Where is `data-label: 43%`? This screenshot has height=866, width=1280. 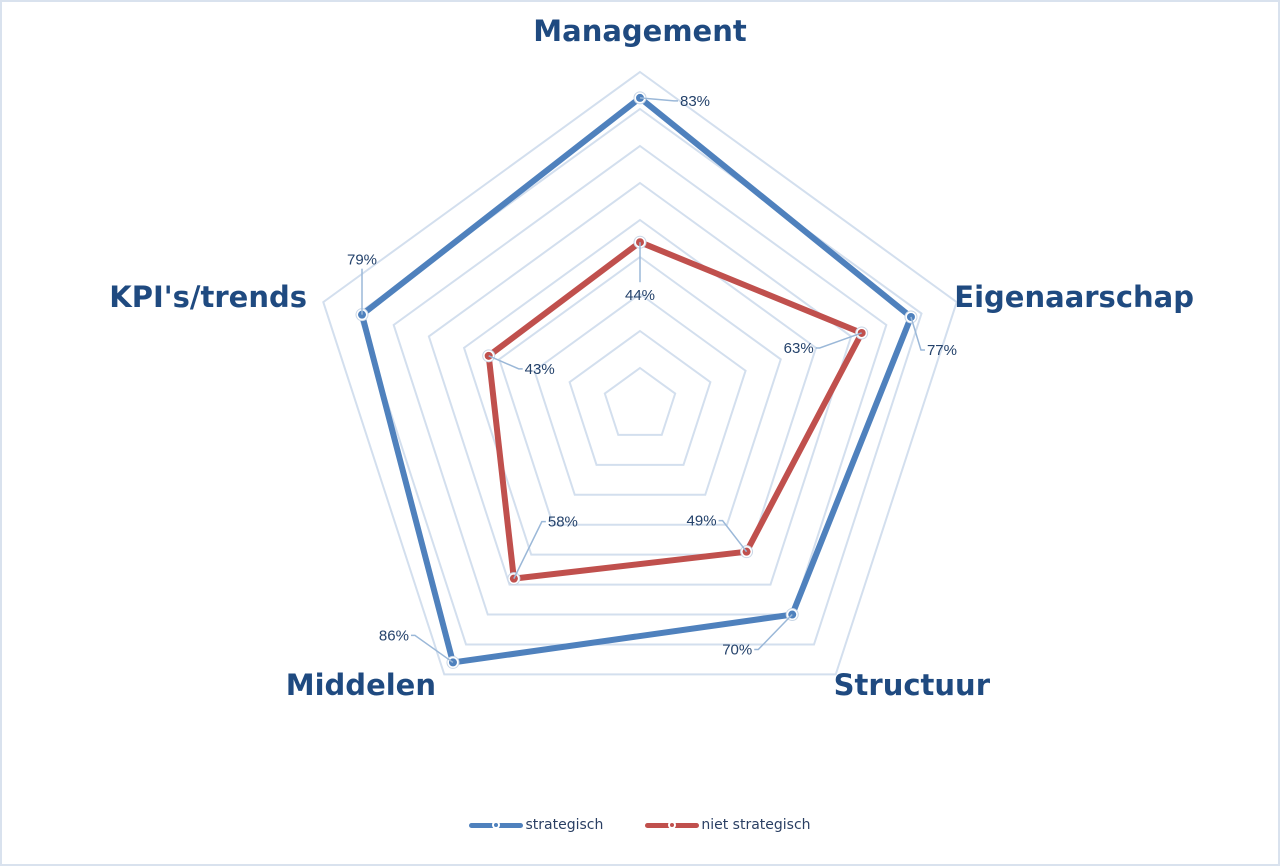 data-label: 43% is located at coordinates (540, 369).